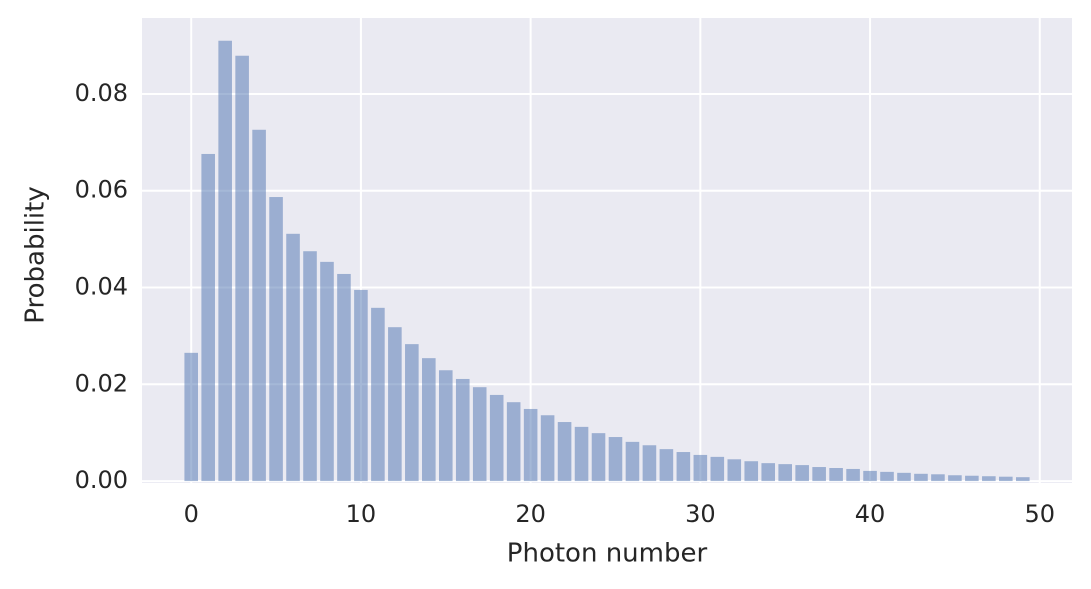 The image size is (1091, 589). What do you see at coordinates (101, 93) in the screenshot?
I see `y-tick-label: 0.08` at bounding box center [101, 93].